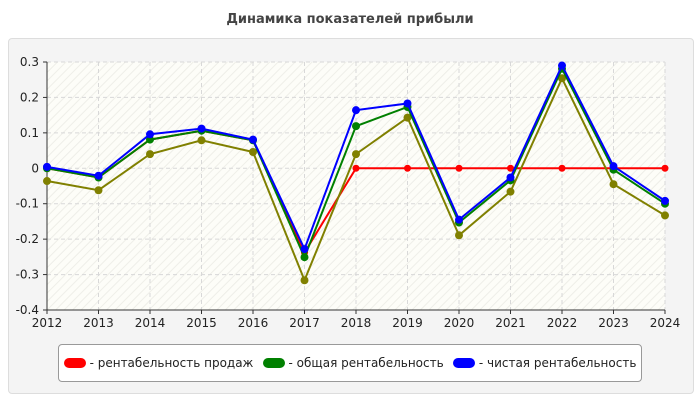 This screenshot has width=700, height=400. What do you see at coordinates (366, 363) in the screenshot?
I see `legend-label: - общая рентабельность` at bounding box center [366, 363].